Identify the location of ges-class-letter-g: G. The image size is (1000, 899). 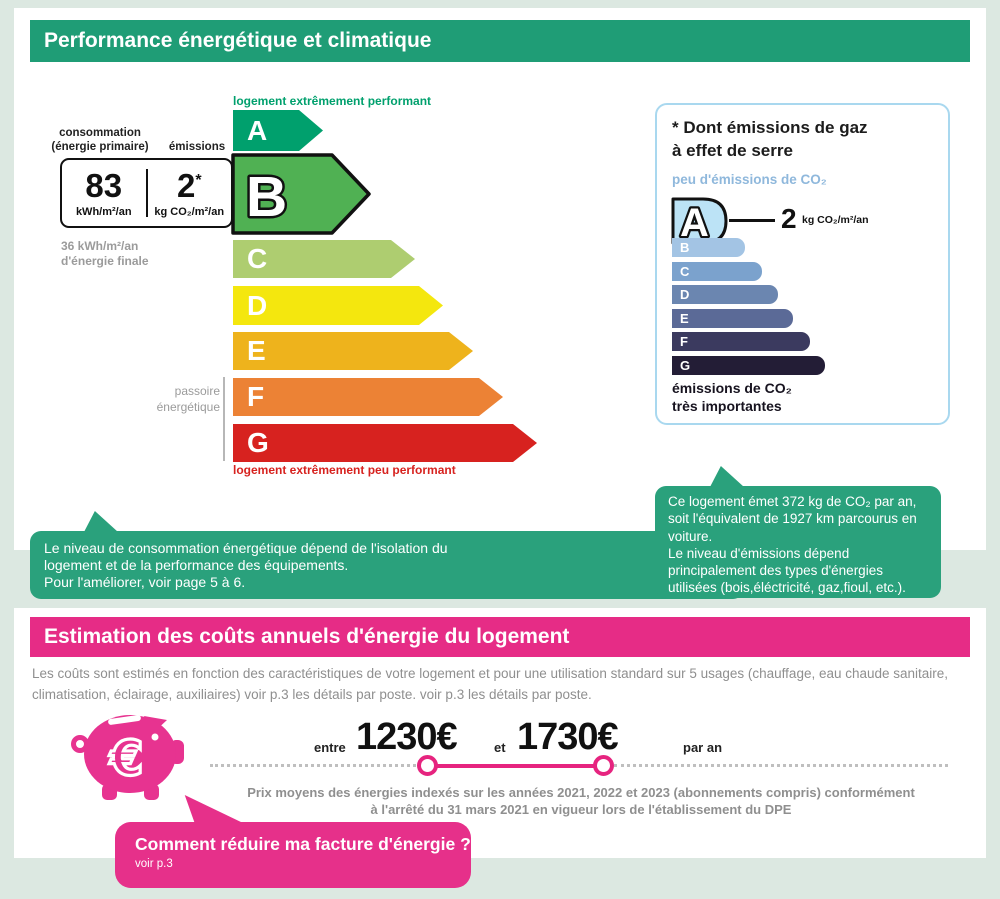
(685, 365).